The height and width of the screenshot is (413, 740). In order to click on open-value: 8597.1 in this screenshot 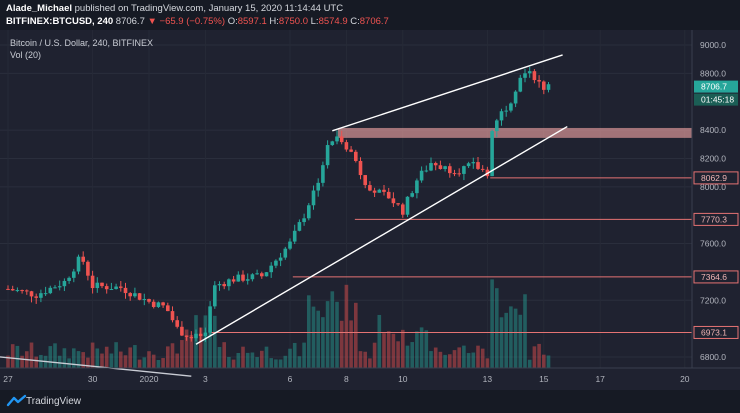, I will do `click(252, 21)`.